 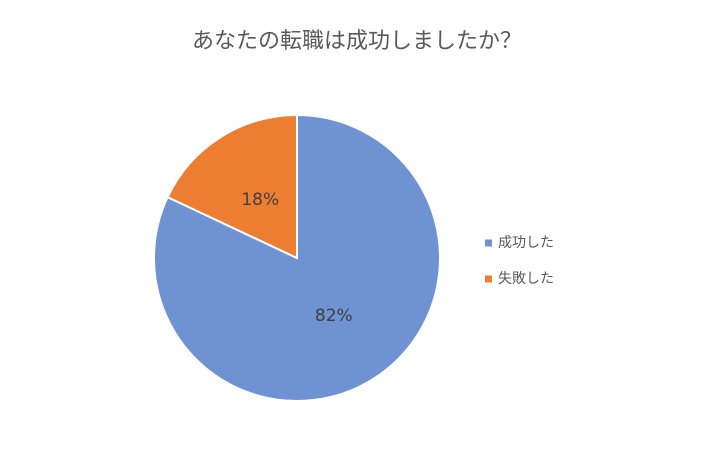 What do you see at coordinates (232, 186) in the screenshot?
I see `pie-slice` at bounding box center [232, 186].